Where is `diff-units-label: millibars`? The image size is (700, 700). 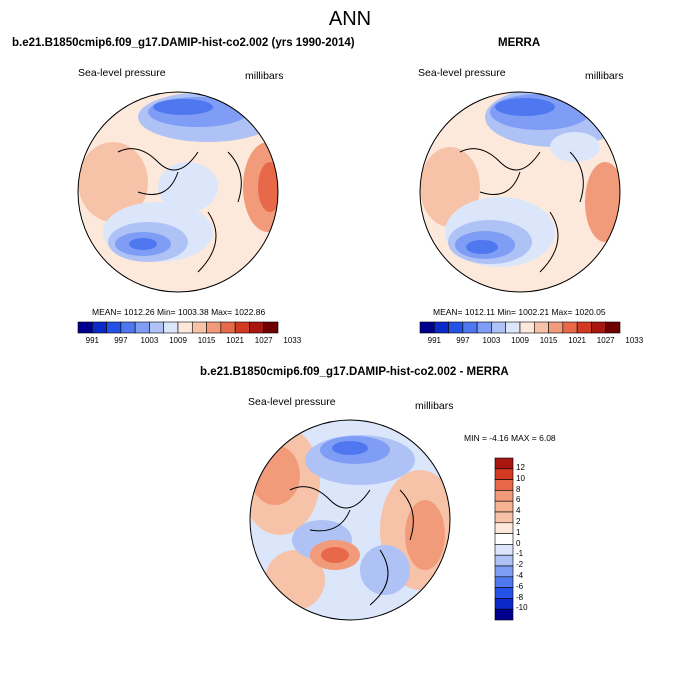
diff-units-label: millibars is located at coordinates (434, 406).